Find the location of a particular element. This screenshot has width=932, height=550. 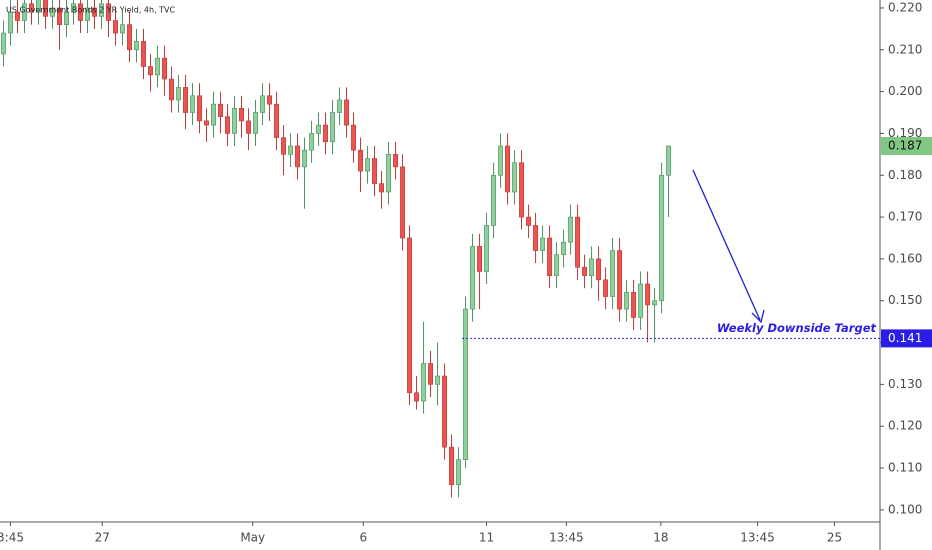

current-price-badge is located at coordinates (906, 145).